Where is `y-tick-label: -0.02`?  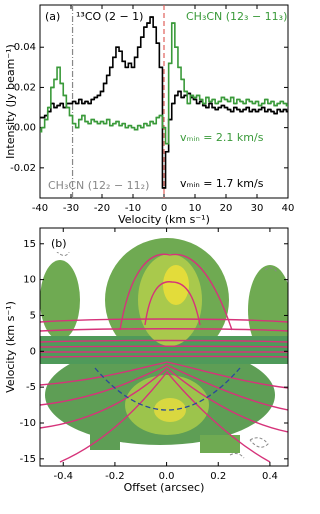 y-tick-label: -0.02 is located at coordinates (23, 168).